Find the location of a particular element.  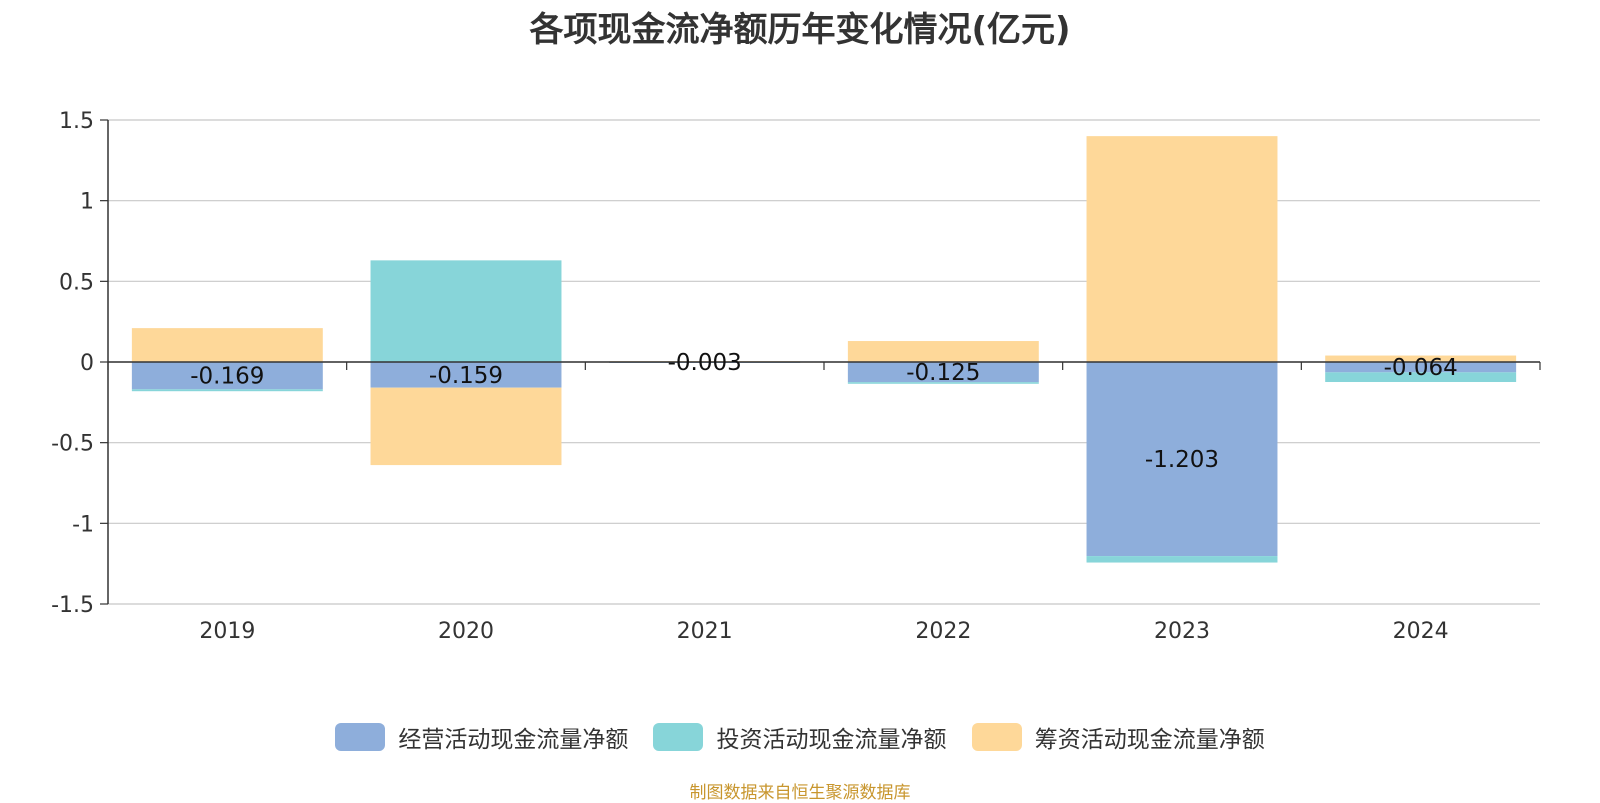

data-label: -0.169 is located at coordinates (227, 377).